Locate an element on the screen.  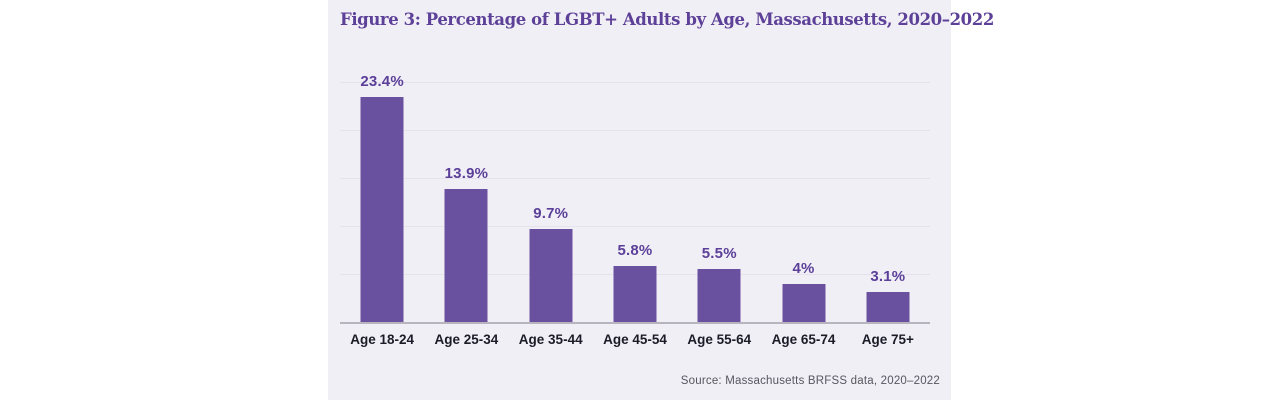
x-axis-label: Age 35-44 is located at coordinates (550, 339).